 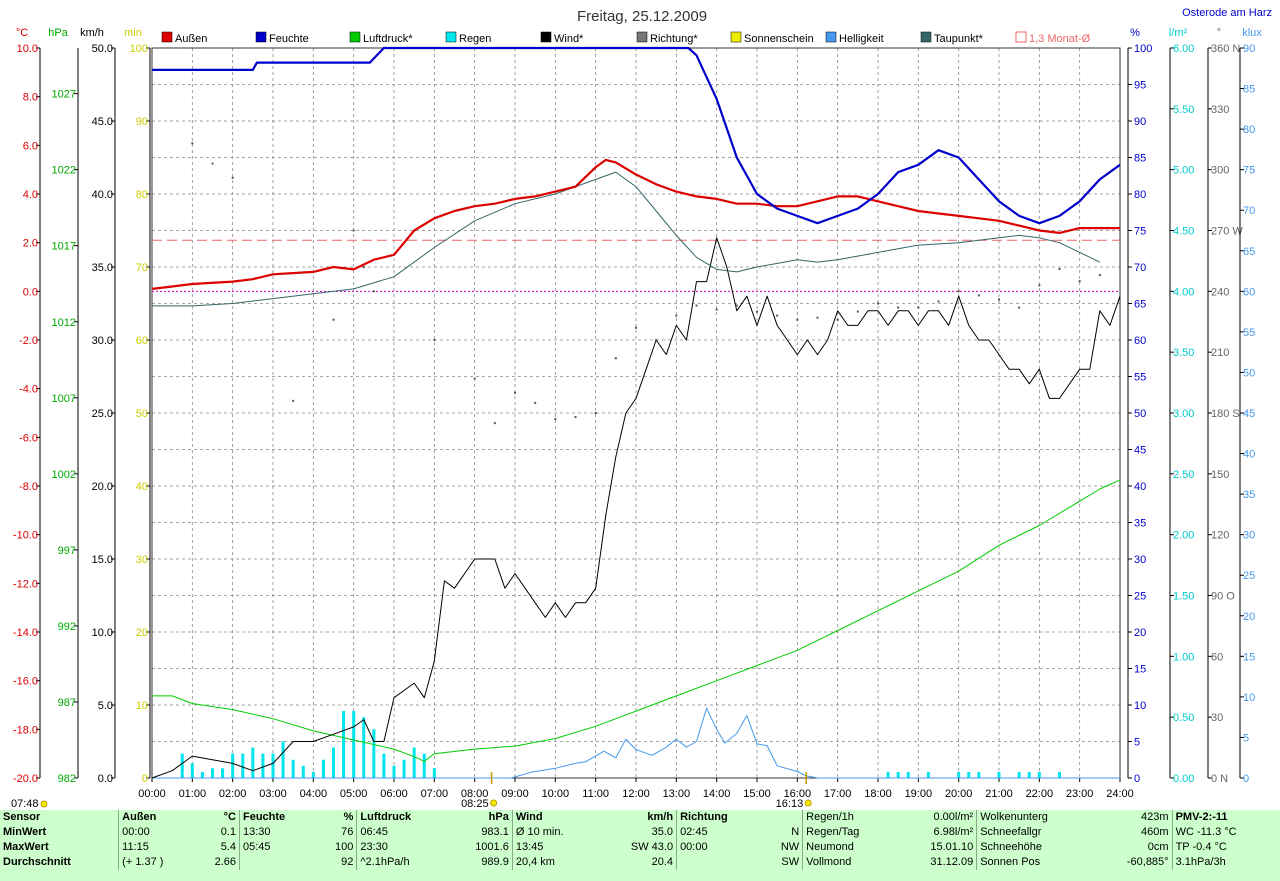 What do you see at coordinates (919, 794) in the screenshot?
I see `time-tick-label: 19:00` at bounding box center [919, 794].